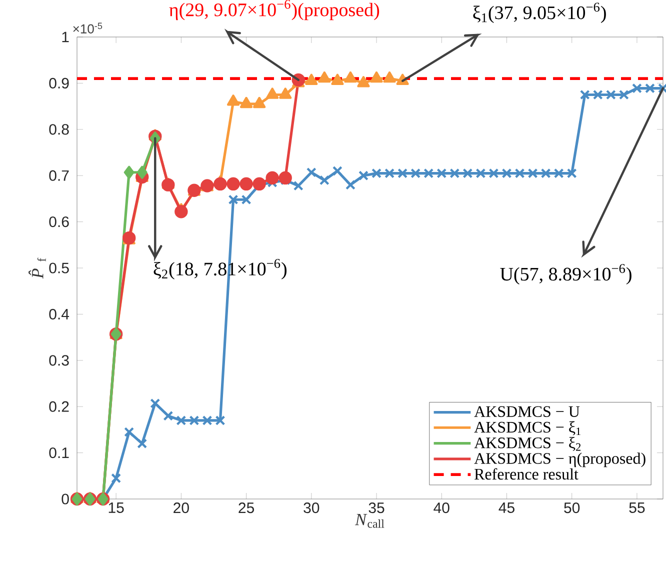 The image size is (666, 561). I want to click on legend-label: AKSDMCS − ξ$_{1}$, so click(527, 428).